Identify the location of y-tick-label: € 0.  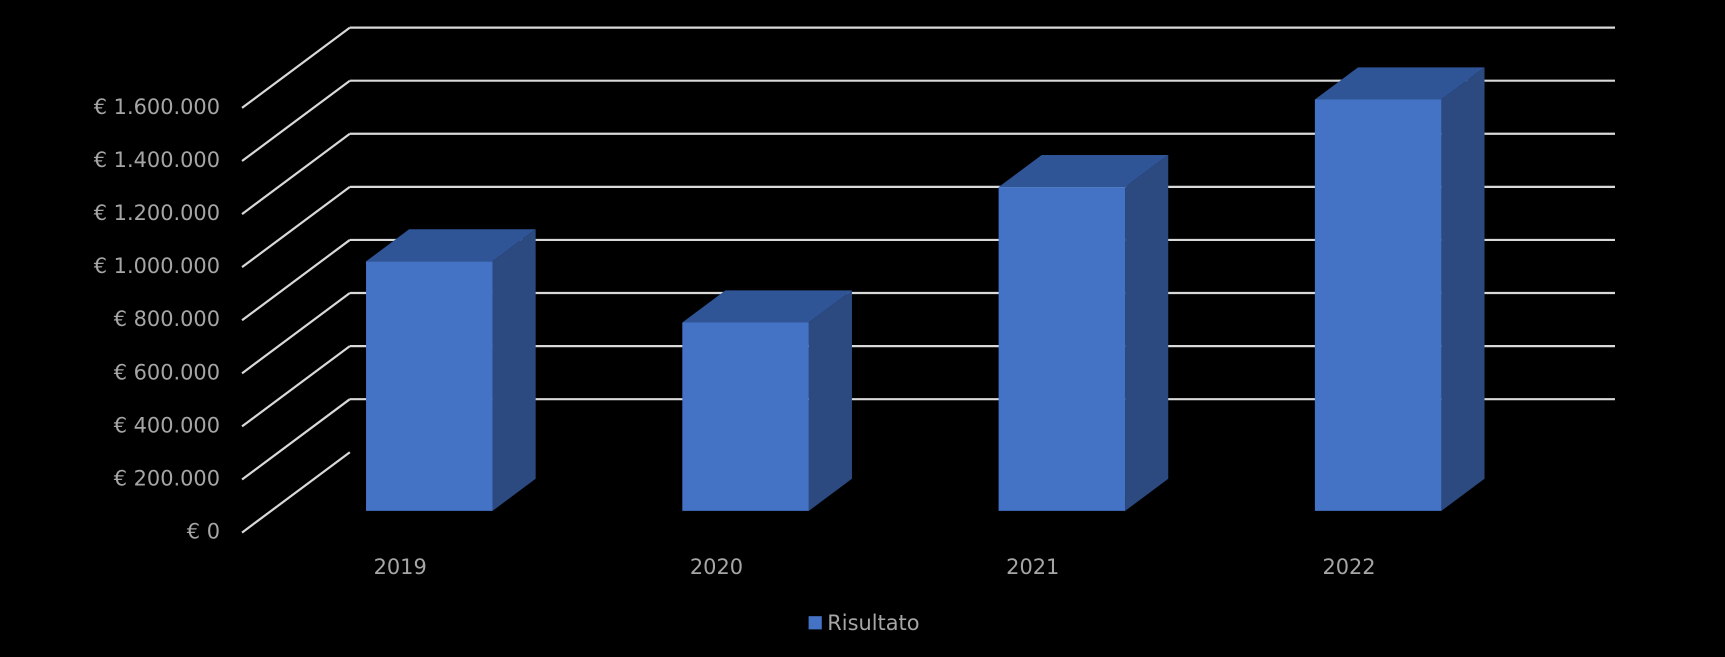
(203, 532).